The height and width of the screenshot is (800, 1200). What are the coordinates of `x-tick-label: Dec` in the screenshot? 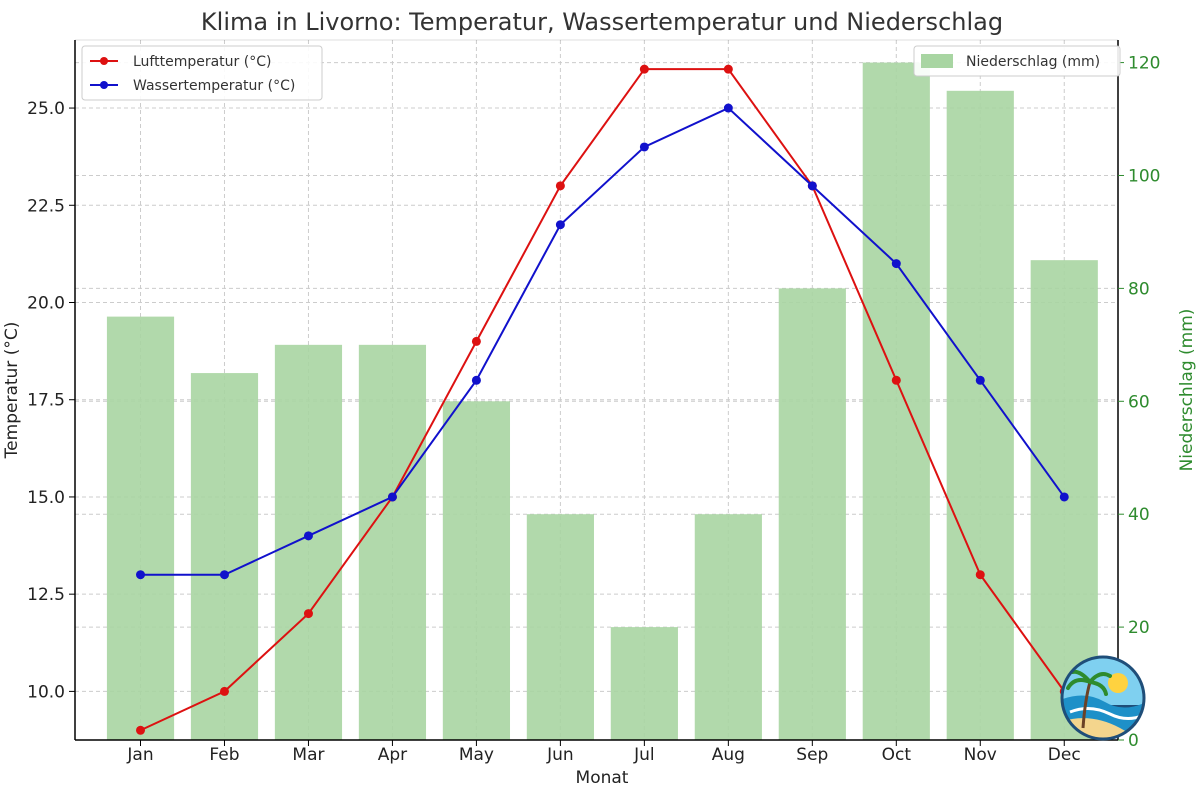 It's located at (1064, 755).